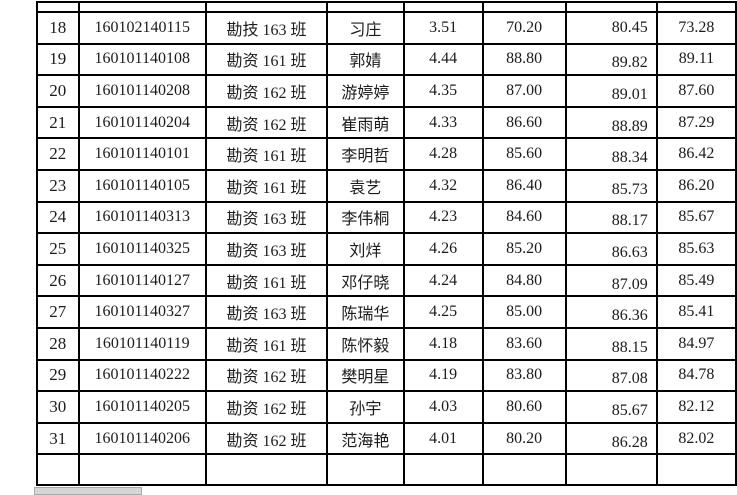 The image size is (737, 495). Describe the element at coordinates (696, 438) in the screenshot. I see `final-score-cell: 82.02` at that location.